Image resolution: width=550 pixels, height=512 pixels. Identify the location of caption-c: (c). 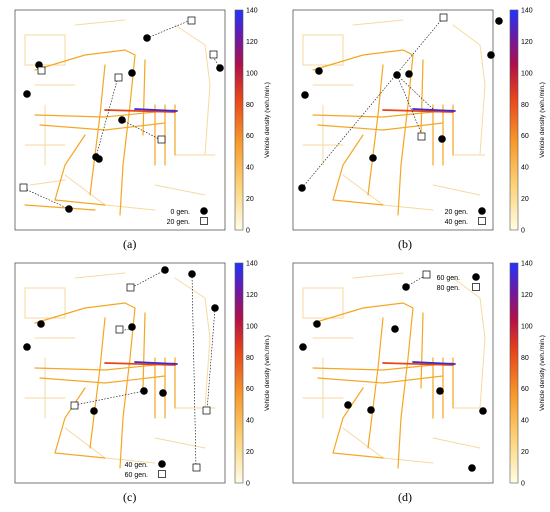
(130, 497).